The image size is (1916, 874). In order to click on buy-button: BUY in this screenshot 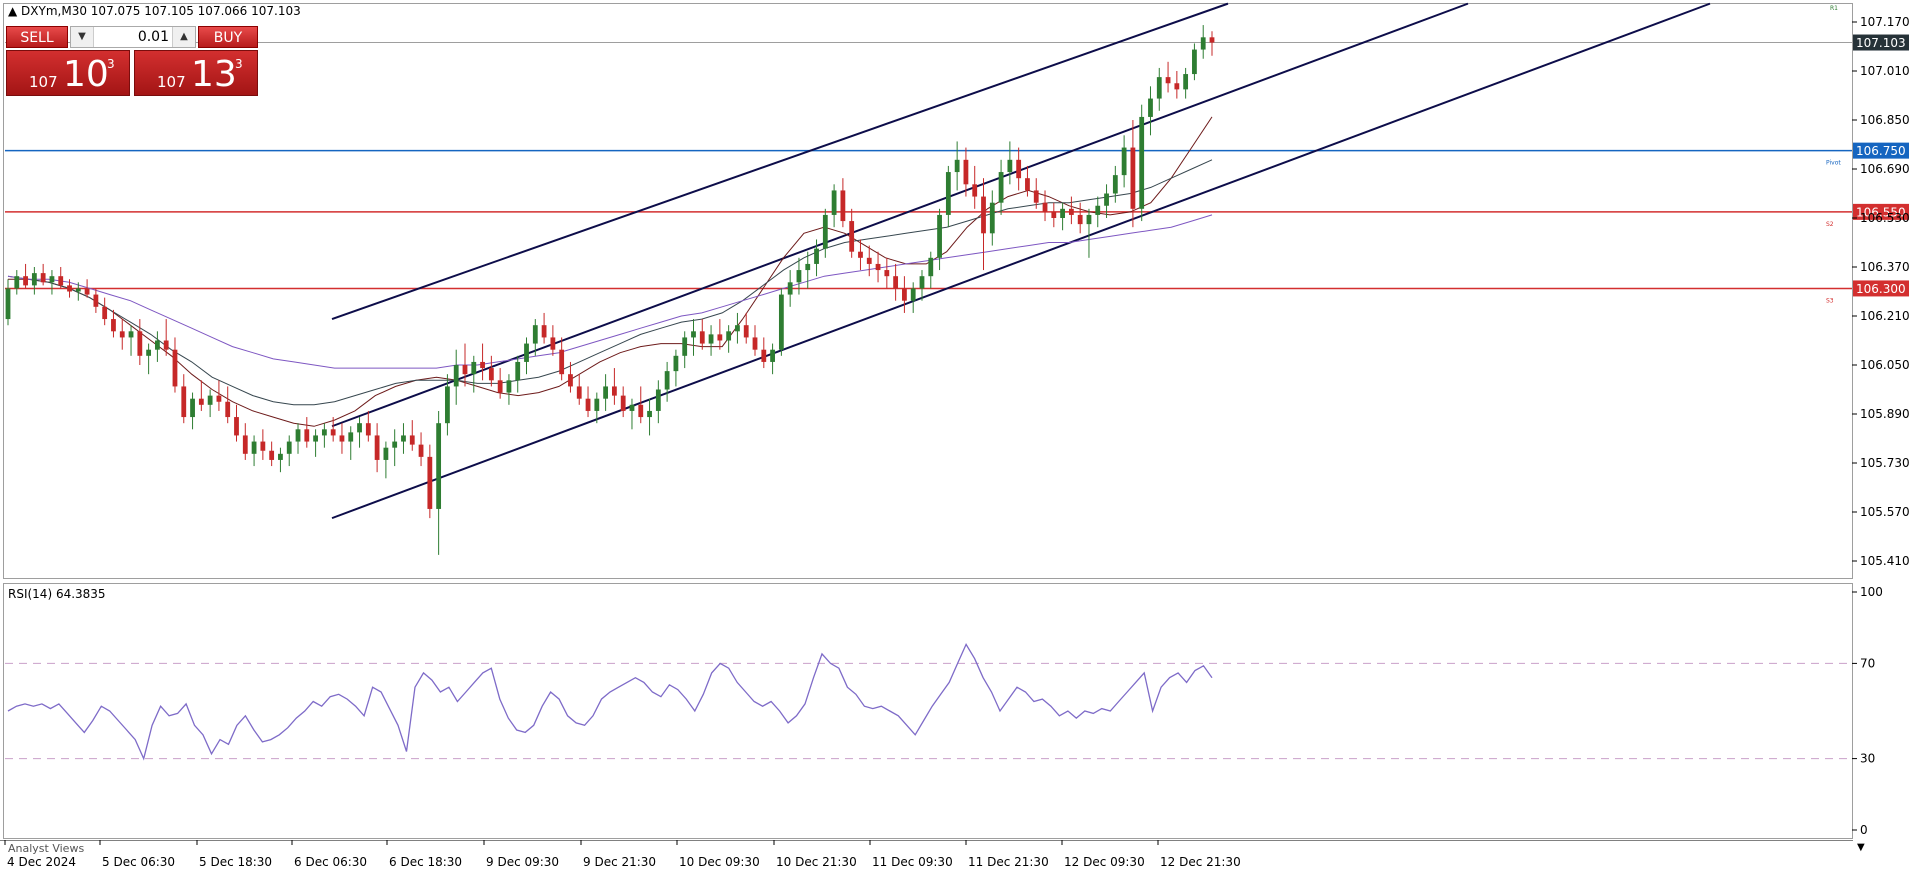, I will do `click(228, 37)`.